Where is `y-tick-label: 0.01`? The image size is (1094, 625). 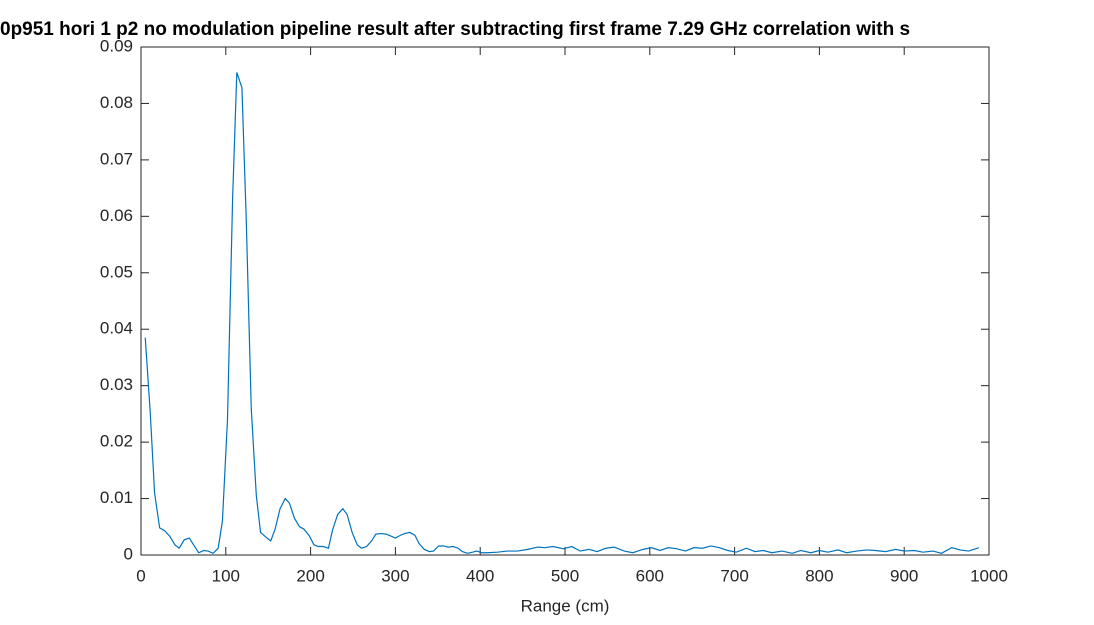 y-tick-label: 0.01 is located at coordinates (116, 497).